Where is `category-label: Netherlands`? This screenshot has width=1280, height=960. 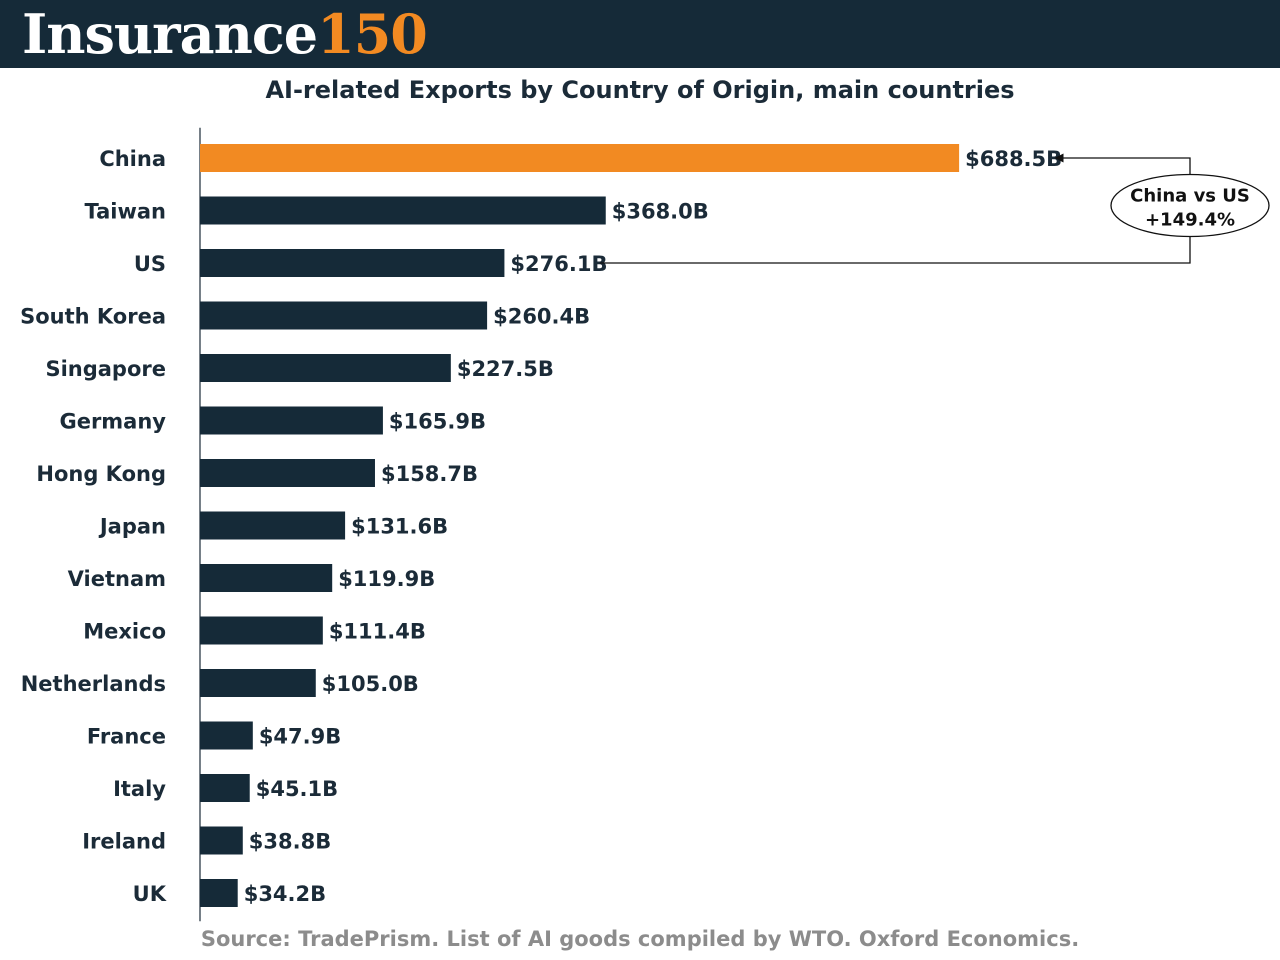 category-label: Netherlands is located at coordinates (93, 684).